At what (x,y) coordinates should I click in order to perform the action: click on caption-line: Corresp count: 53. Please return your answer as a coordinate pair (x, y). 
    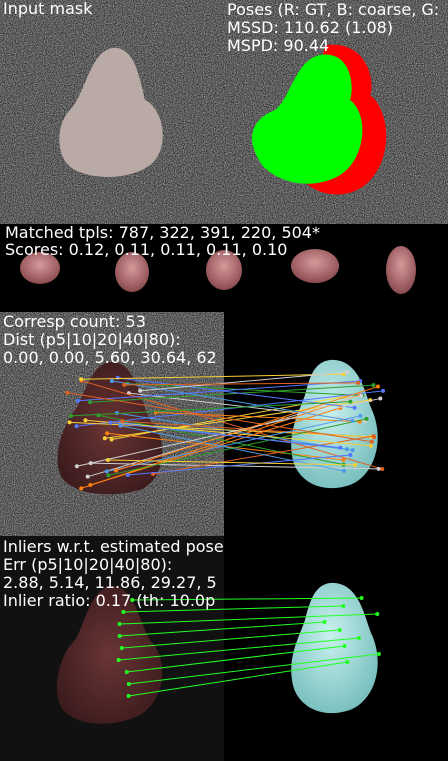
    Looking at the image, I should click on (74, 321).